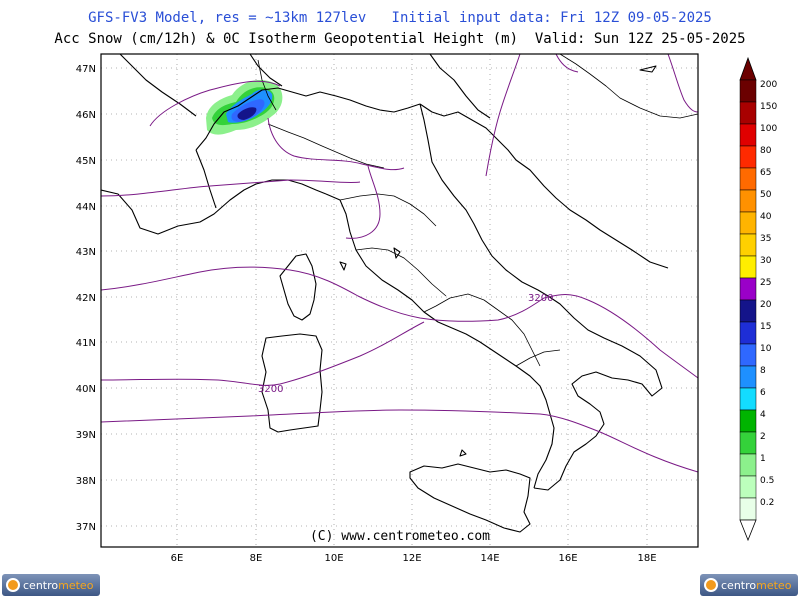  Describe the element at coordinates (767, 481) in the screenshot. I see `legend-label: 0.5` at that location.